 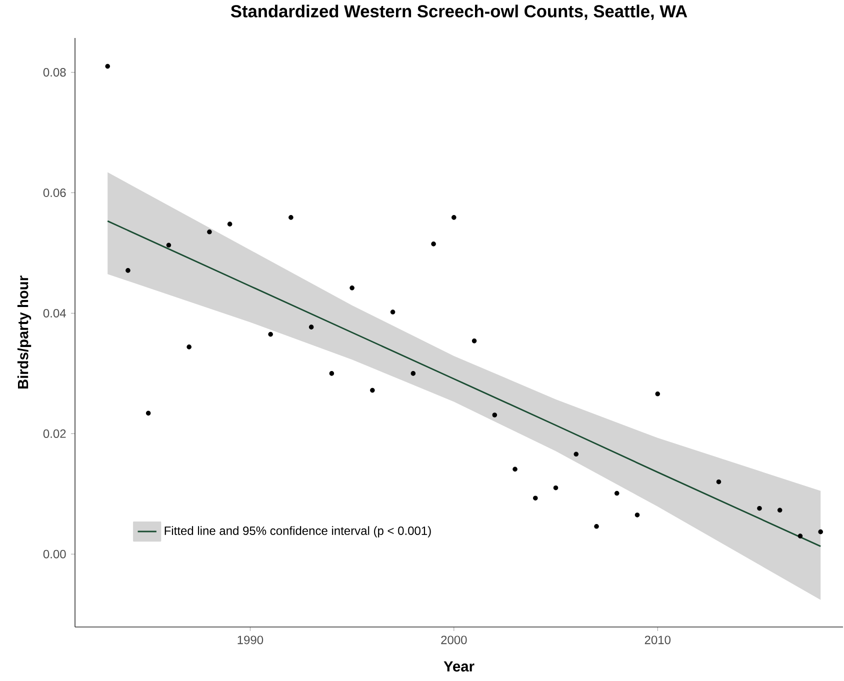 What do you see at coordinates (54, 554) in the screenshot?
I see `y-tick-label: 0.00` at bounding box center [54, 554].